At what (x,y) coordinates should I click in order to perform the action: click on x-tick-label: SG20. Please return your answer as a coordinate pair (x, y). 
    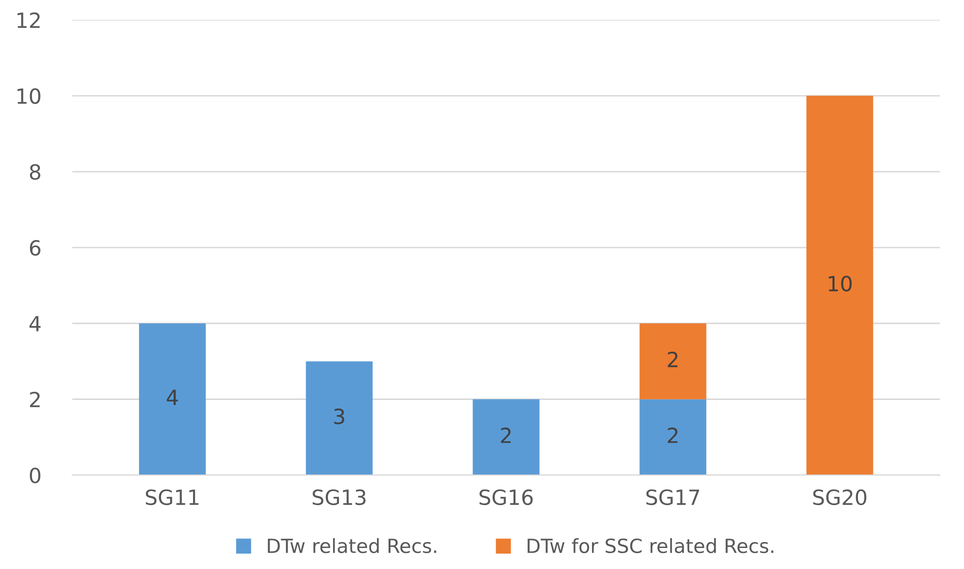
    Looking at the image, I should click on (839, 497).